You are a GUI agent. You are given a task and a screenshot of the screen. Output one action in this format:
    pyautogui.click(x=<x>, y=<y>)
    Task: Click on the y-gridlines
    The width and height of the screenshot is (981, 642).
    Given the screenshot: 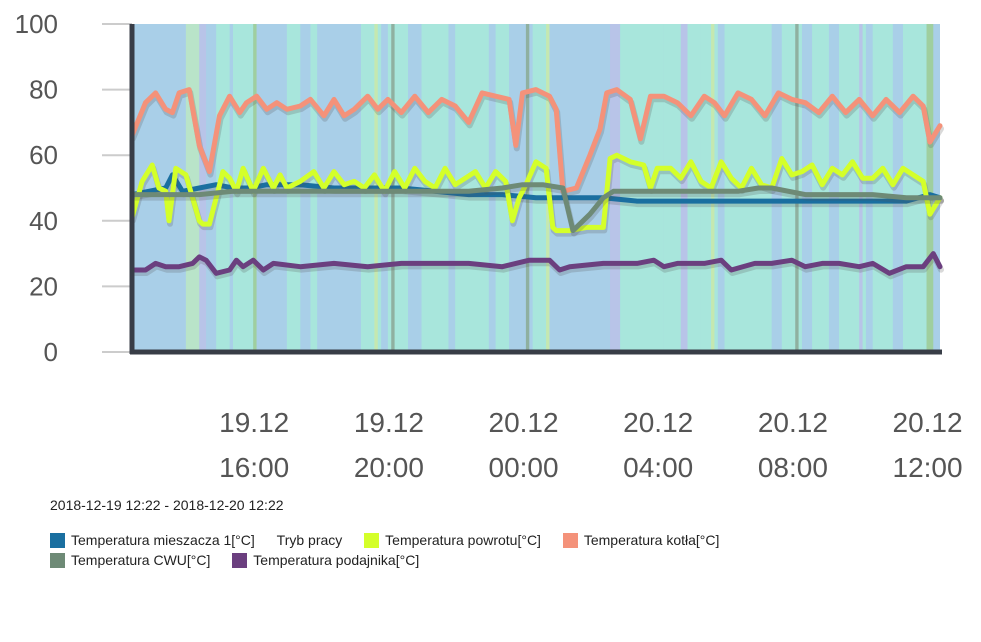 What is the action you would take?
    pyautogui.click(x=117, y=188)
    